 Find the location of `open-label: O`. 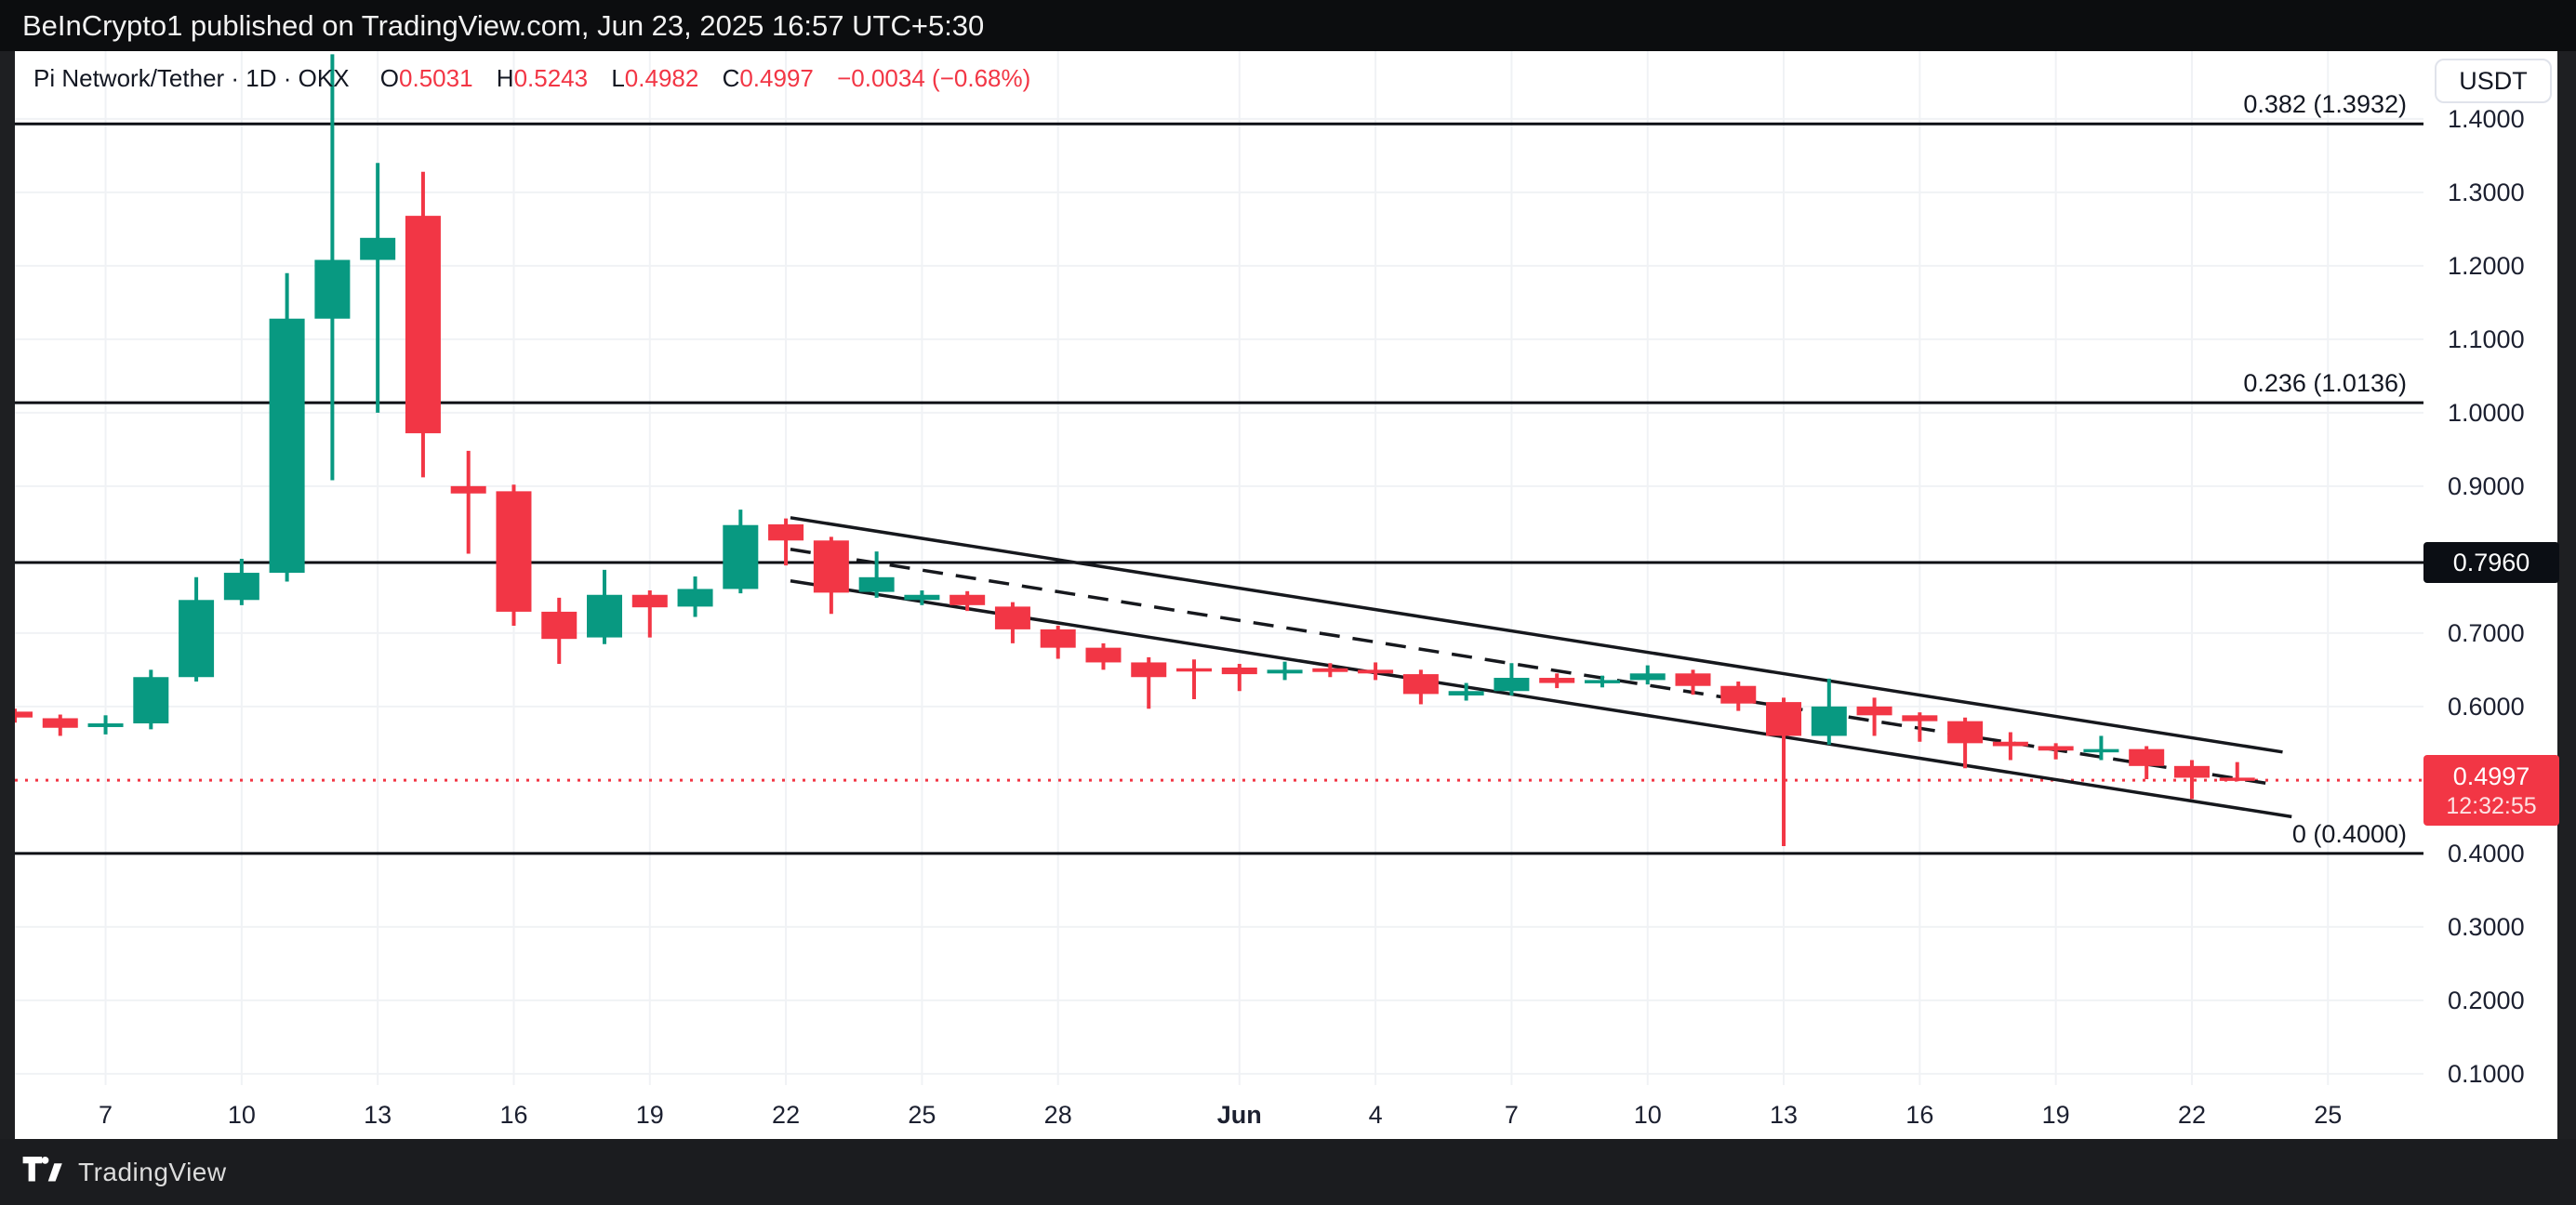

open-label: O is located at coordinates (389, 78).